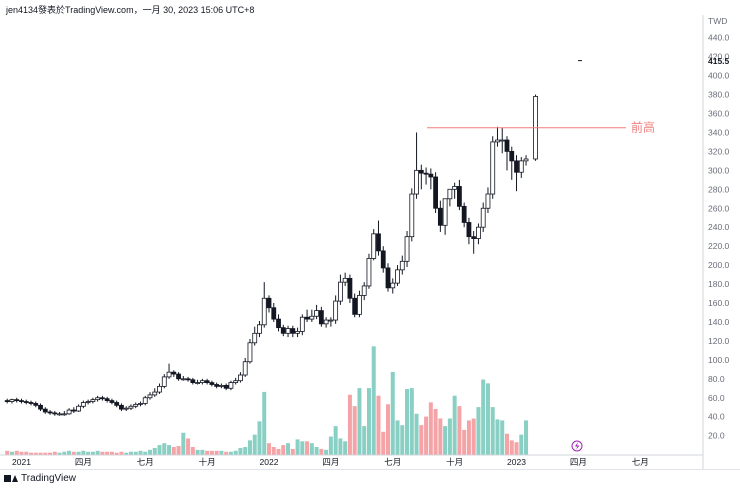 The height and width of the screenshot is (490, 740). What do you see at coordinates (719, 61) in the screenshot?
I see `current-price-label: 415.5` at bounding box center [719, 61].